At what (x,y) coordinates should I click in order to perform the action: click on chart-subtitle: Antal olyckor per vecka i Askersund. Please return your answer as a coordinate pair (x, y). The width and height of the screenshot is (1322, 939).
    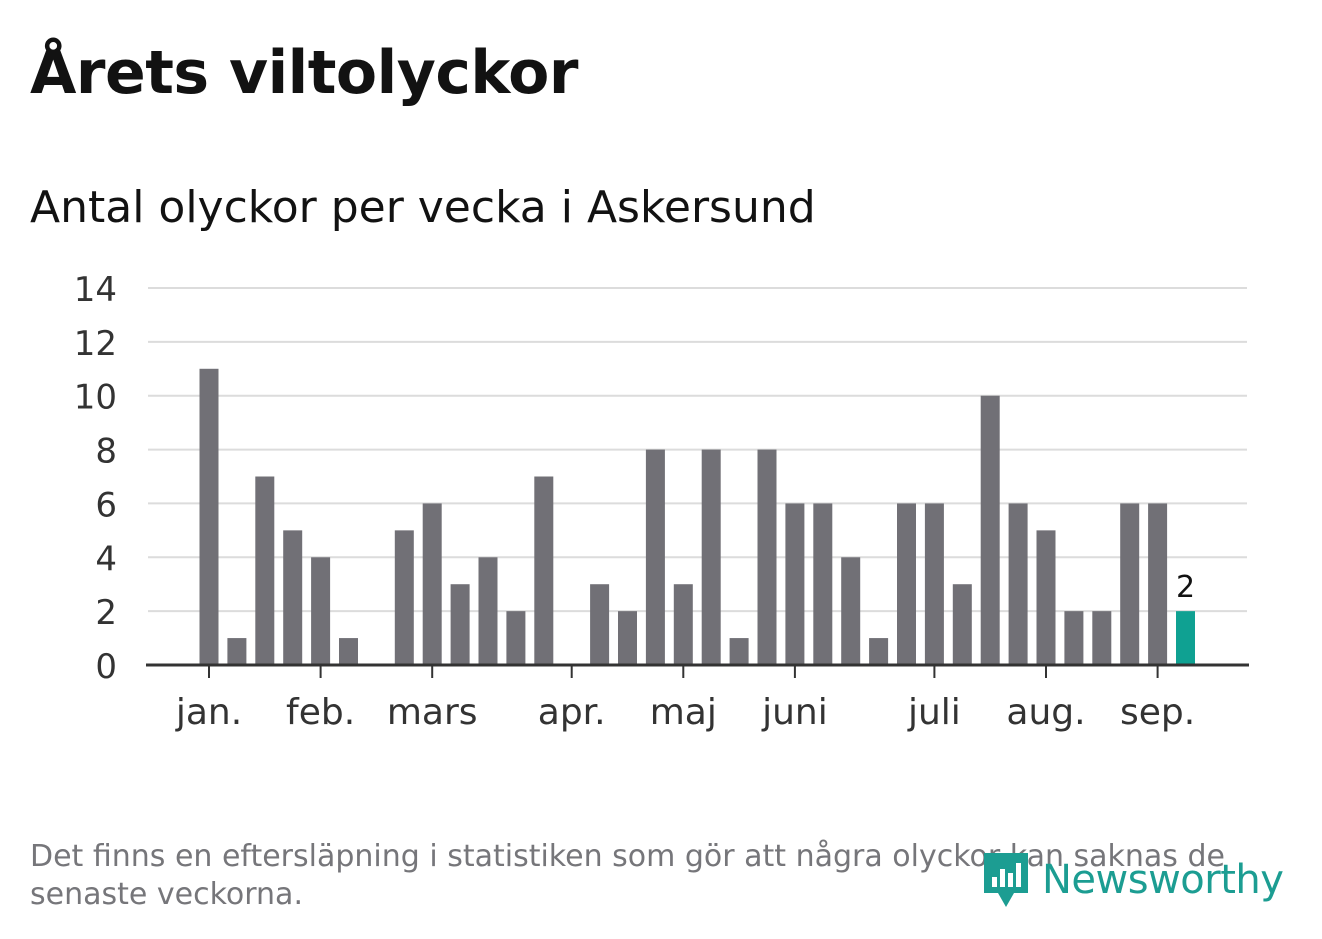
    Looking at the image, I should click on (423, 207).